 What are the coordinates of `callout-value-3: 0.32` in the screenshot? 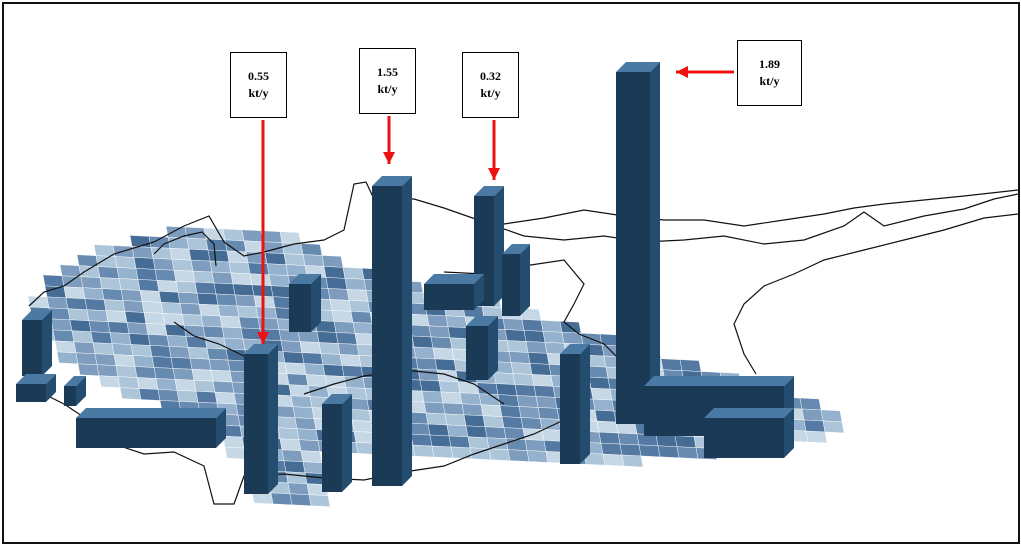 It's located at (490, 76).